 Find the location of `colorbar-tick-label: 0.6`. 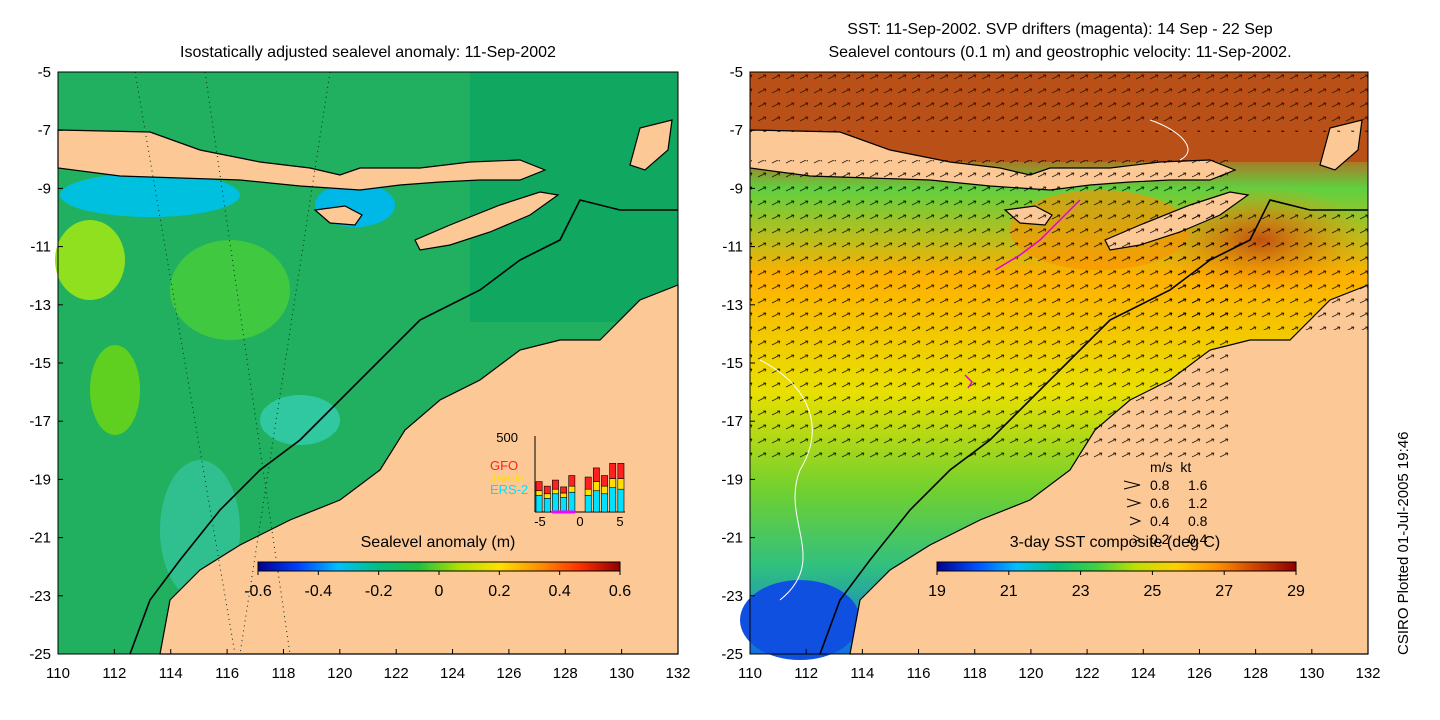

colorbar-tick-label: 0.6 is located at coordinates (620, 591).